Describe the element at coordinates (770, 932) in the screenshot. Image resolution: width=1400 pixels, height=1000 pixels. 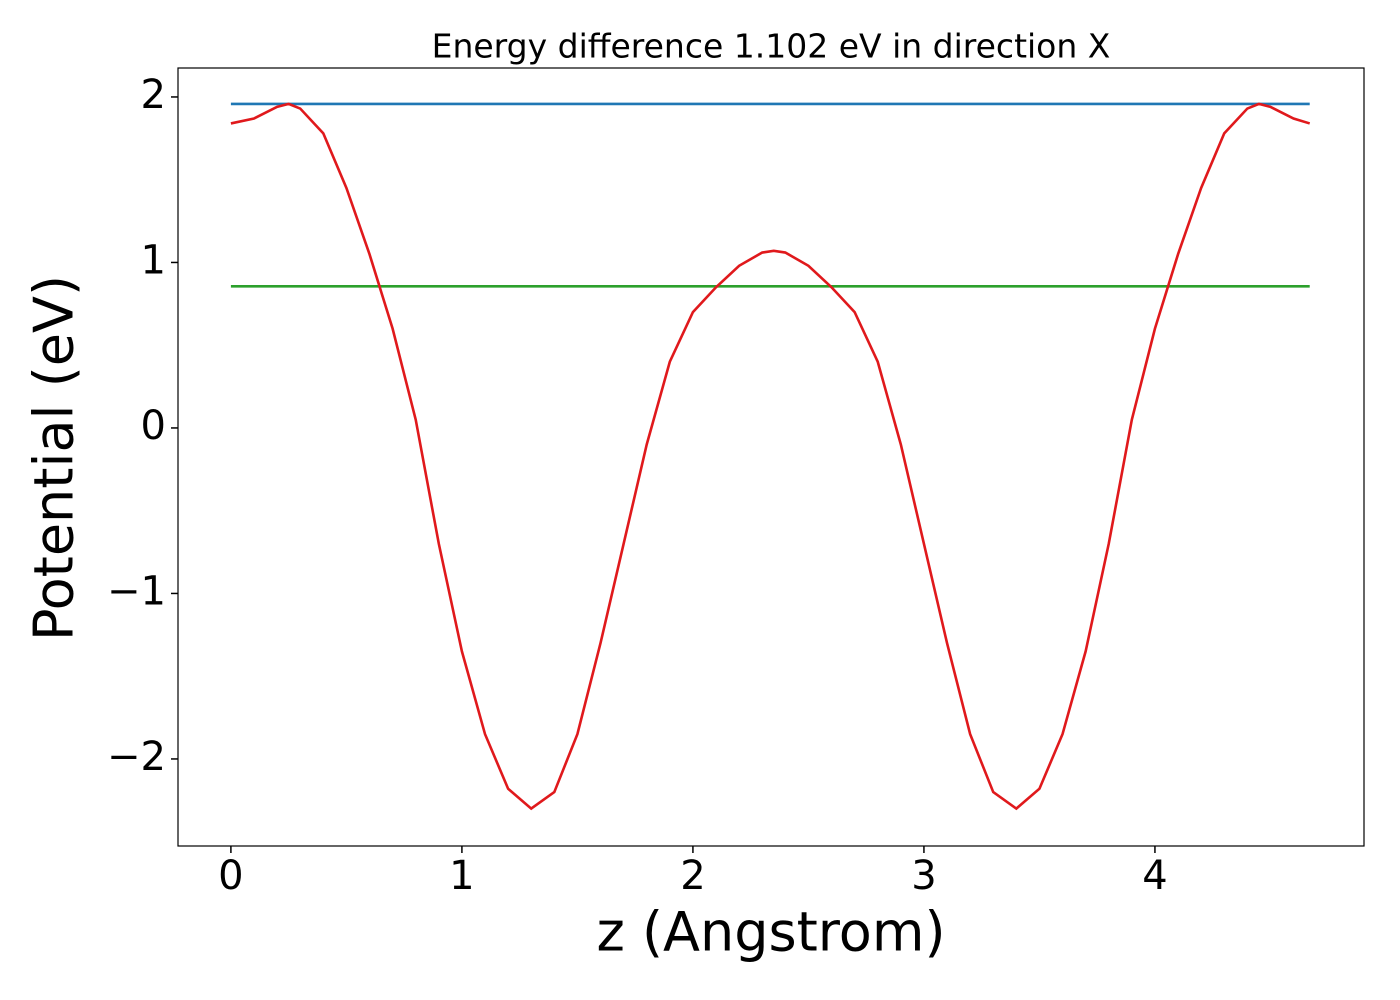
I see `x-axis-label: z (Angstrom)` at that location.